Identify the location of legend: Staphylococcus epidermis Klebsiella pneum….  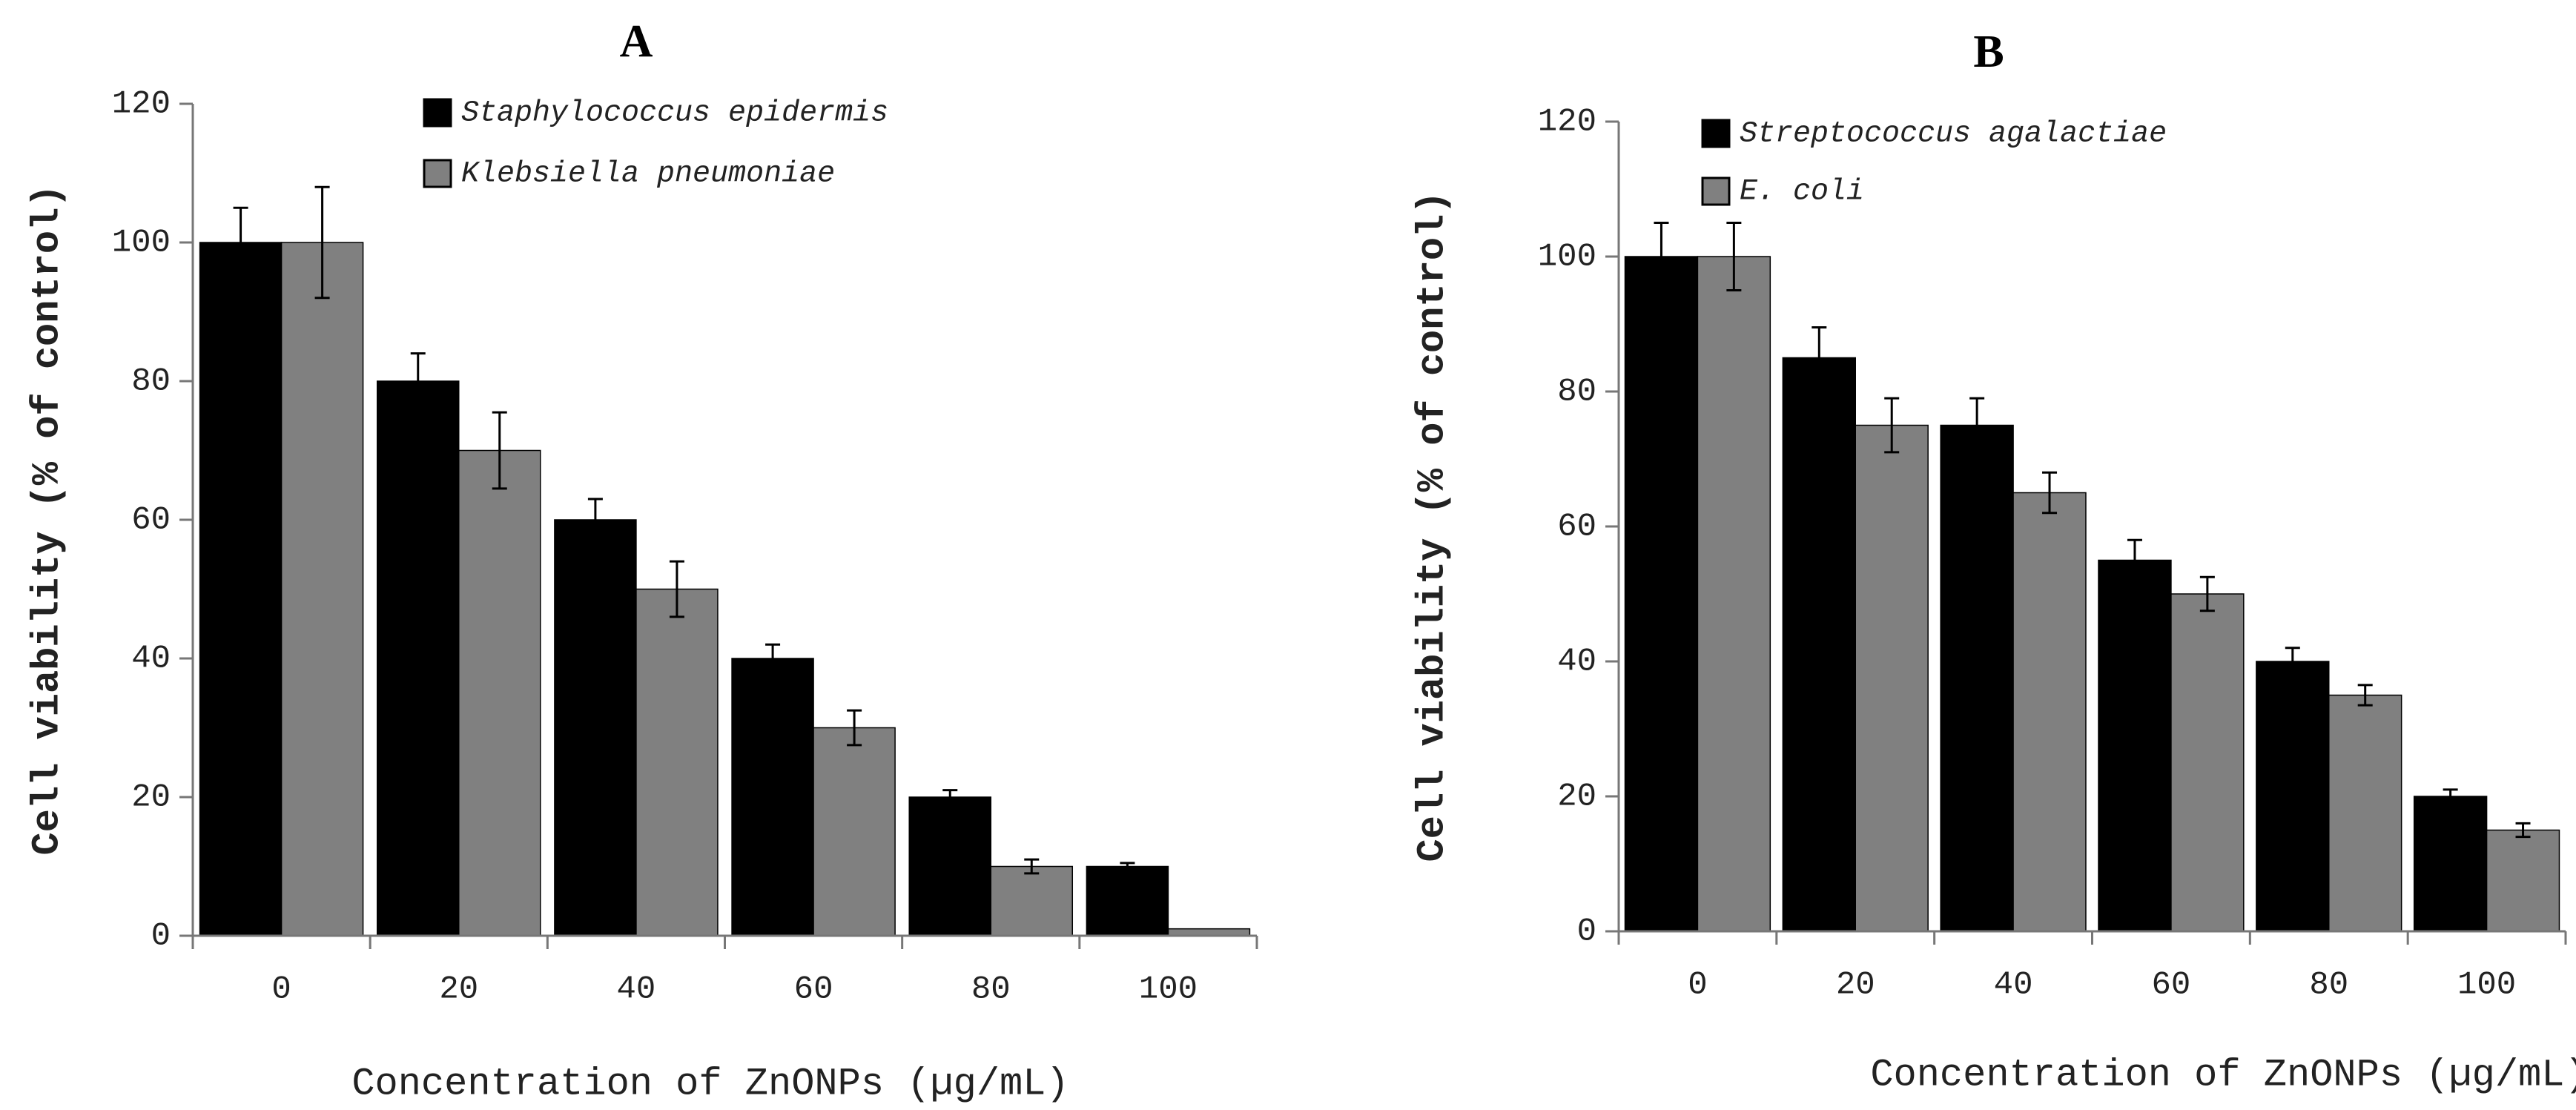
(655, 144).